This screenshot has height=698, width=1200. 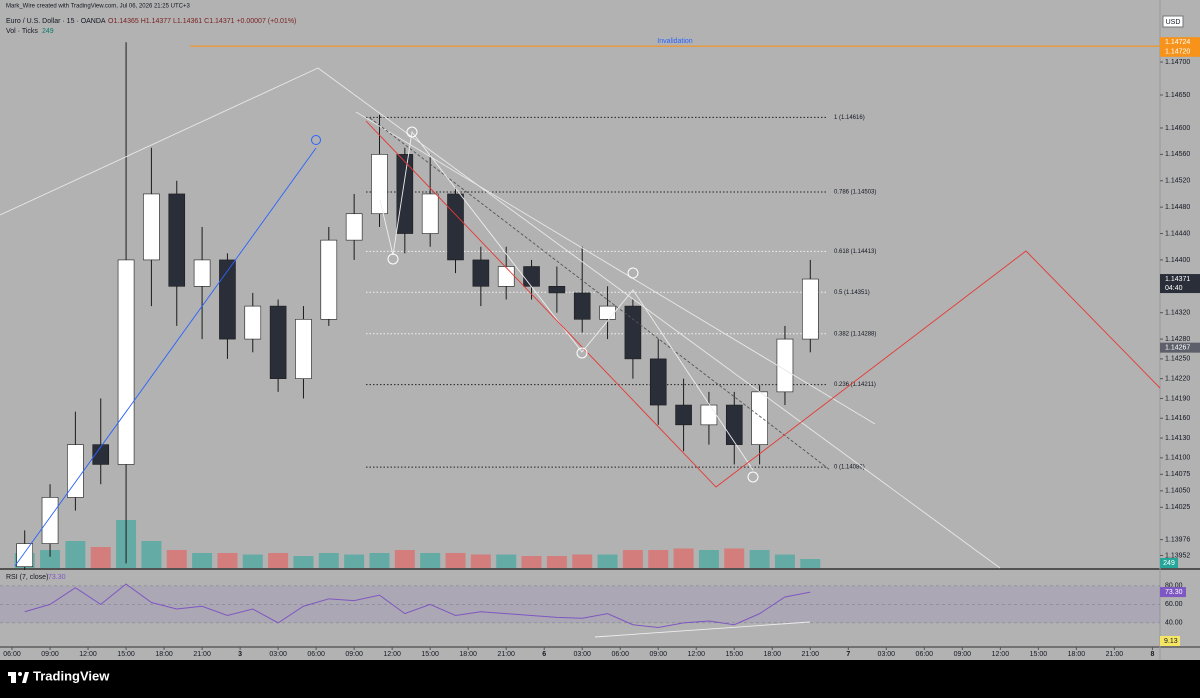 I want to click on y-tick-label: 1.14700, so click(x=1177, y=62).